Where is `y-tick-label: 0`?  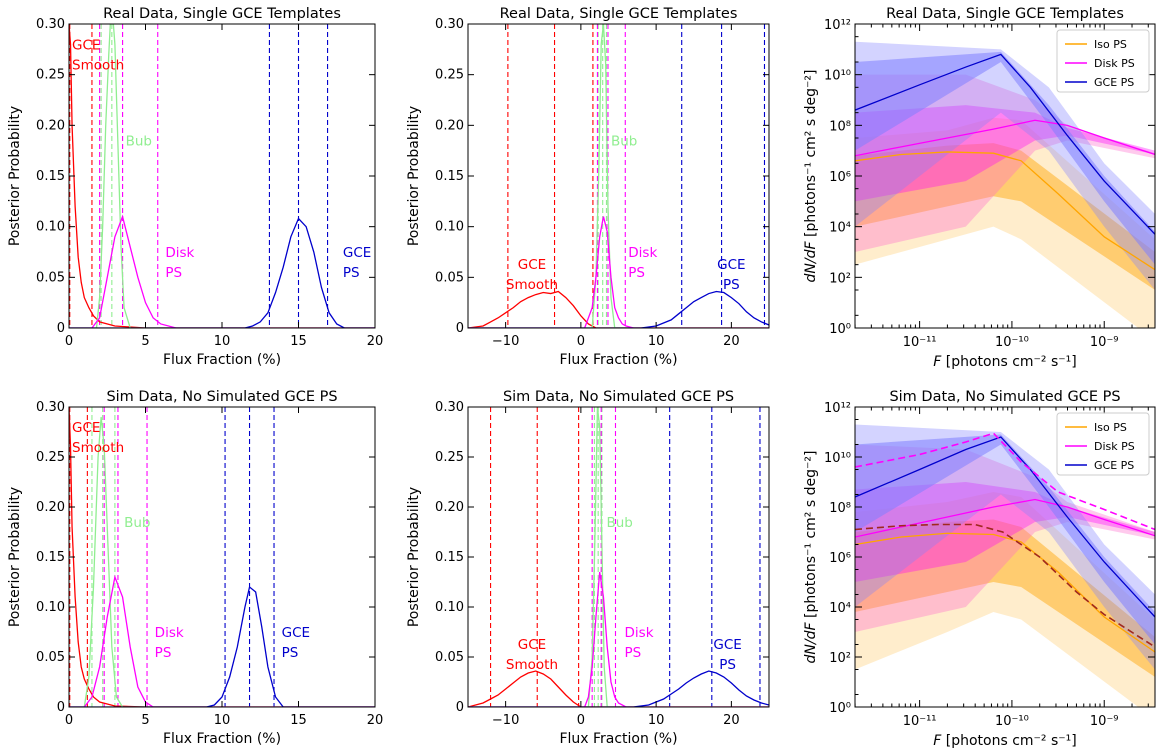 y-tick-label: 0 is located at coordinates (61, 707).